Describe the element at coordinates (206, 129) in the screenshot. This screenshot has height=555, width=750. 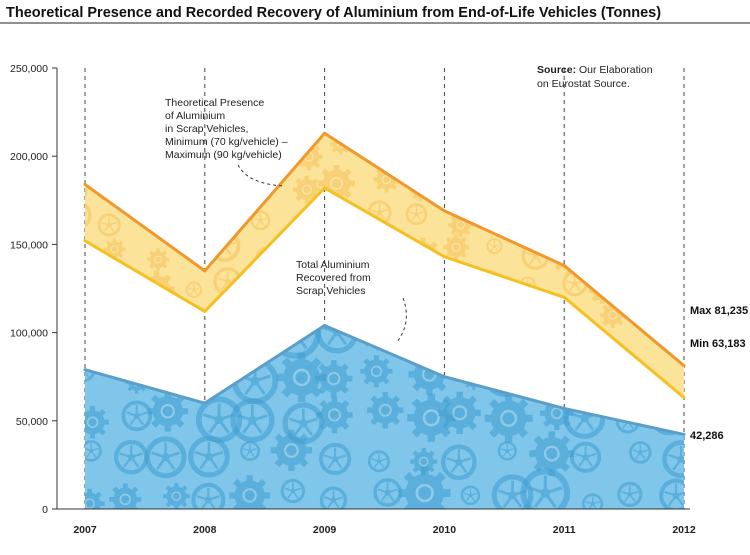
I see `band-annotation-line-3: in Scrap Vehicles,` at that location.